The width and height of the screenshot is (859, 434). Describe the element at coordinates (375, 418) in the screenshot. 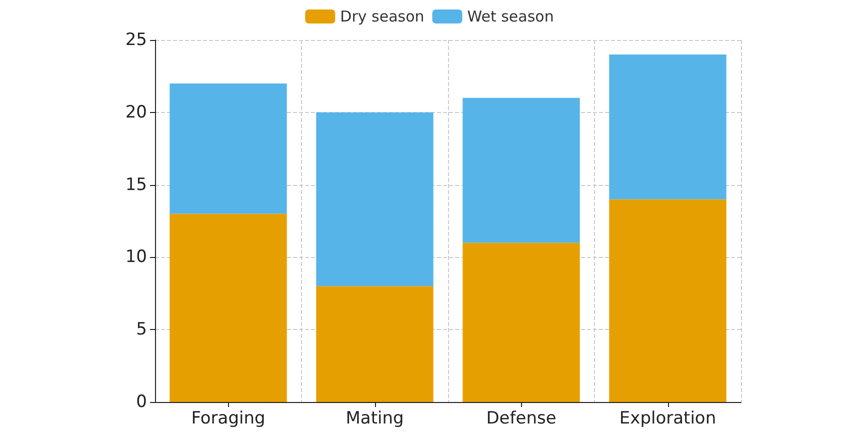

I see `x-tick-label: Mating` at that location.